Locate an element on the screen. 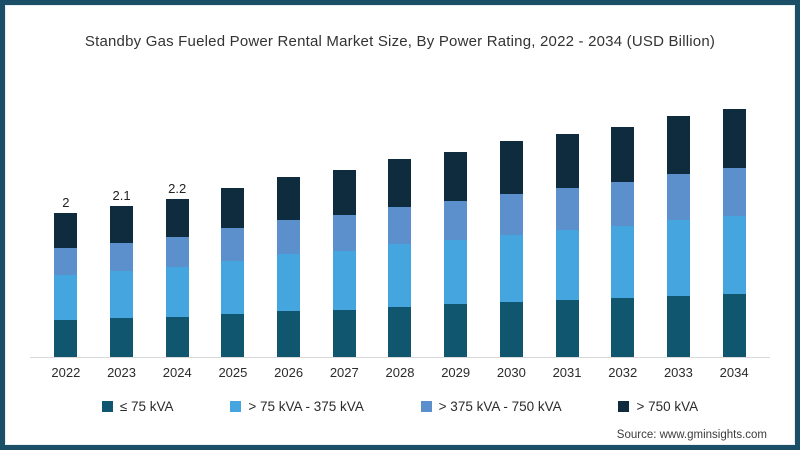 The image size is (800, 450). legend-label: > 375 kVA - 750 kVA is located at coordinates (500, 406).